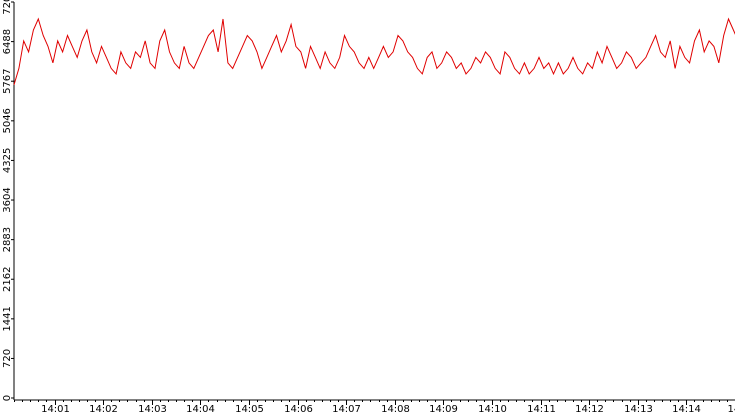 The height and width of the screenshot is (415, 735). What do you see at coordinates (249, 409) in the screenshot?
I see `x-tick-label: 14:05` at bounding box center [249, 409].